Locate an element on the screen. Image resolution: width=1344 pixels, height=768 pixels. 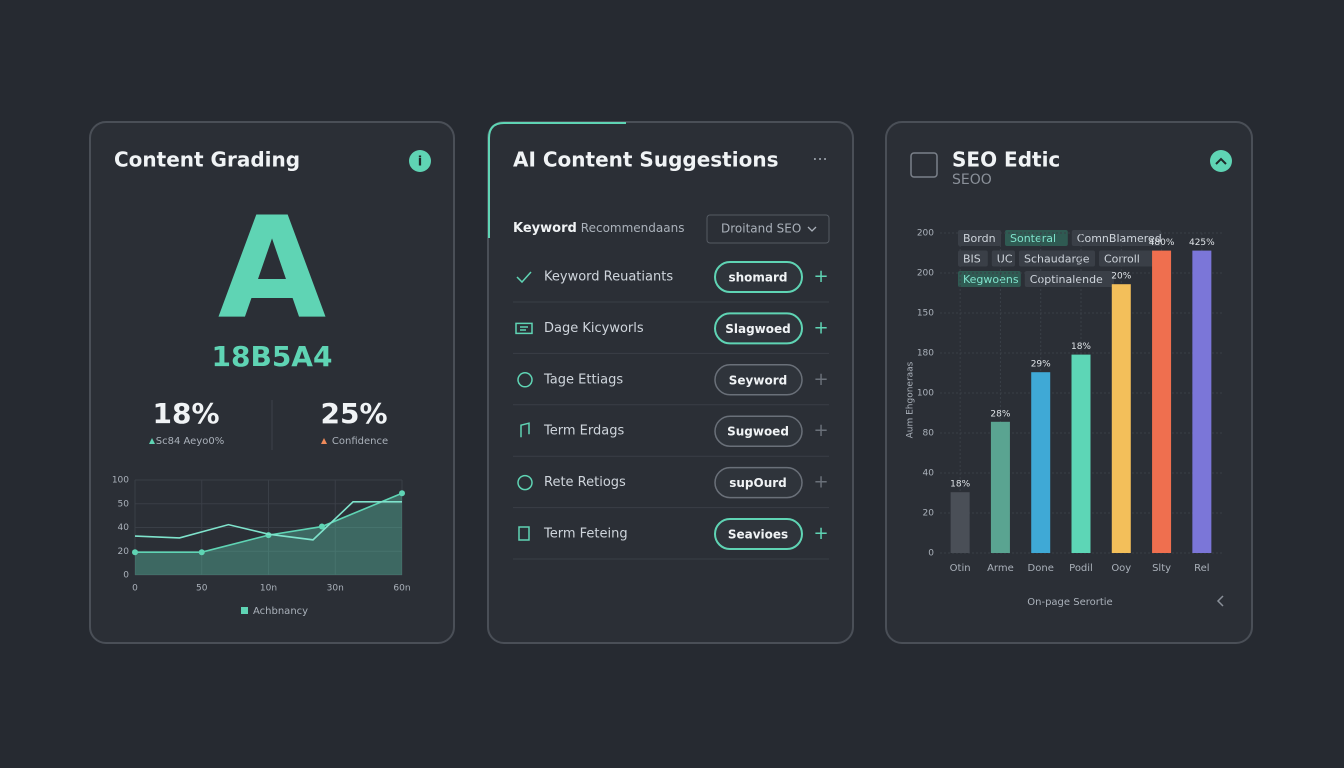
row-label: Rete Retiogs is located at coordinates (585, 482).